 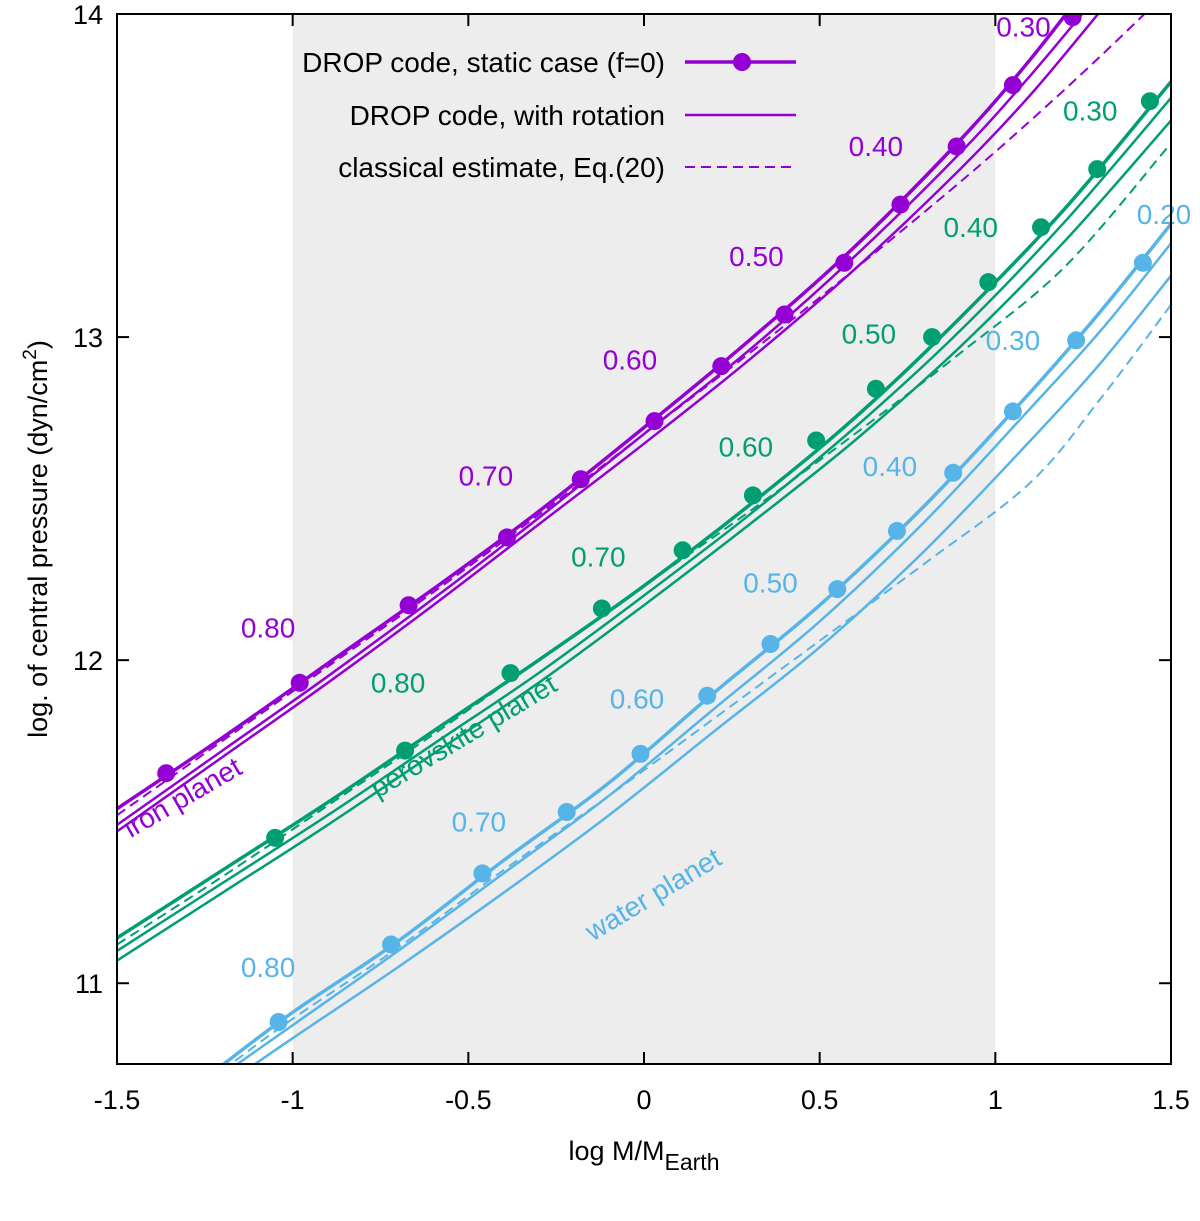 I want to click on y-axis-title: log. of central pressure (dyn/cm2), so click(x=36, y=539).